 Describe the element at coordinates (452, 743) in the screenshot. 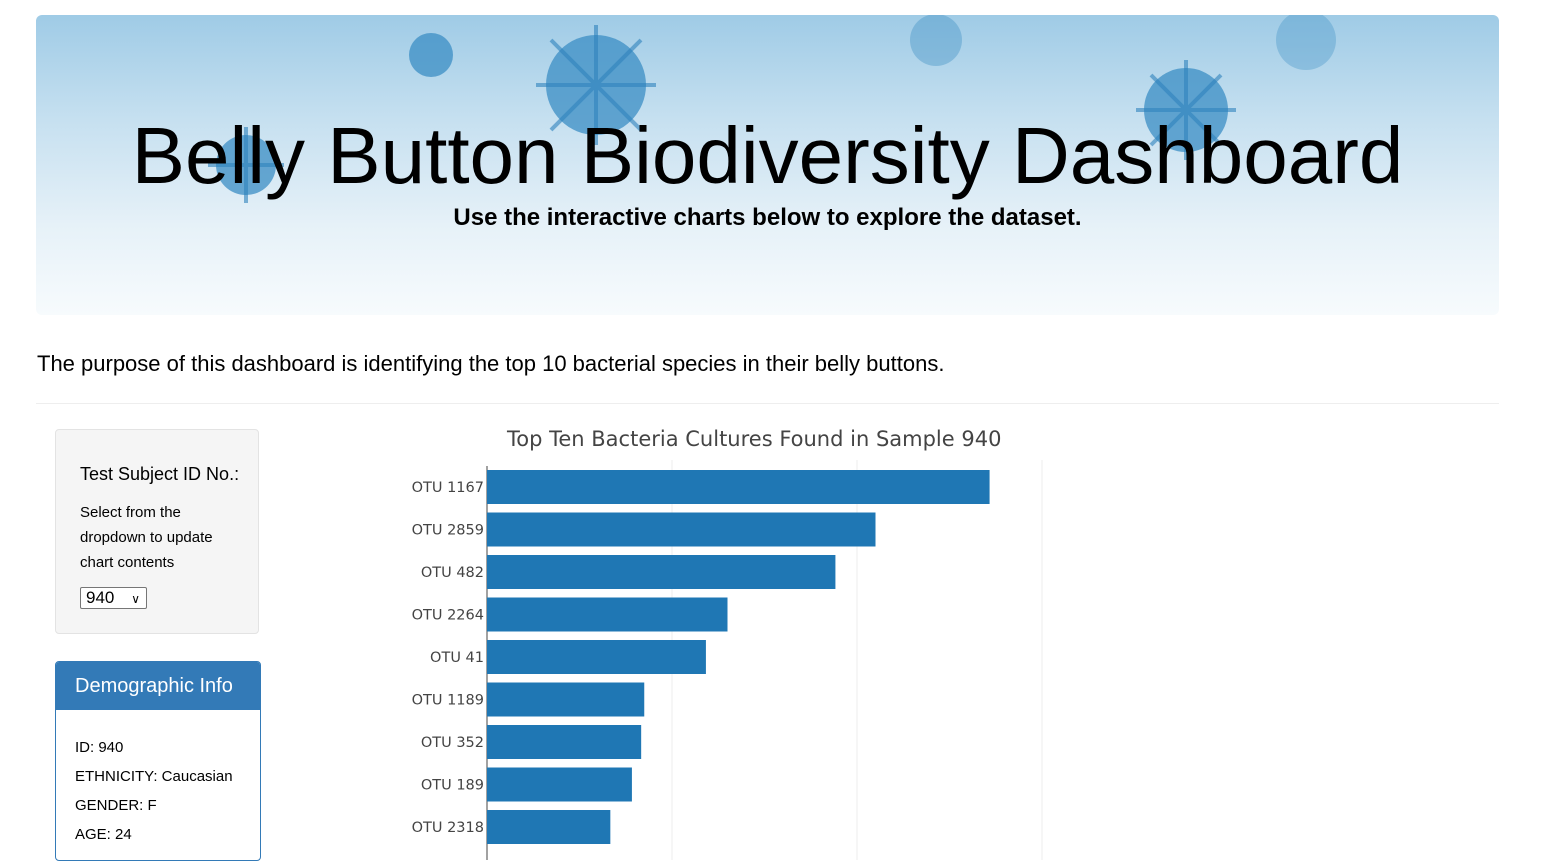

I see `y-tick-label: OTU 352` at that location.